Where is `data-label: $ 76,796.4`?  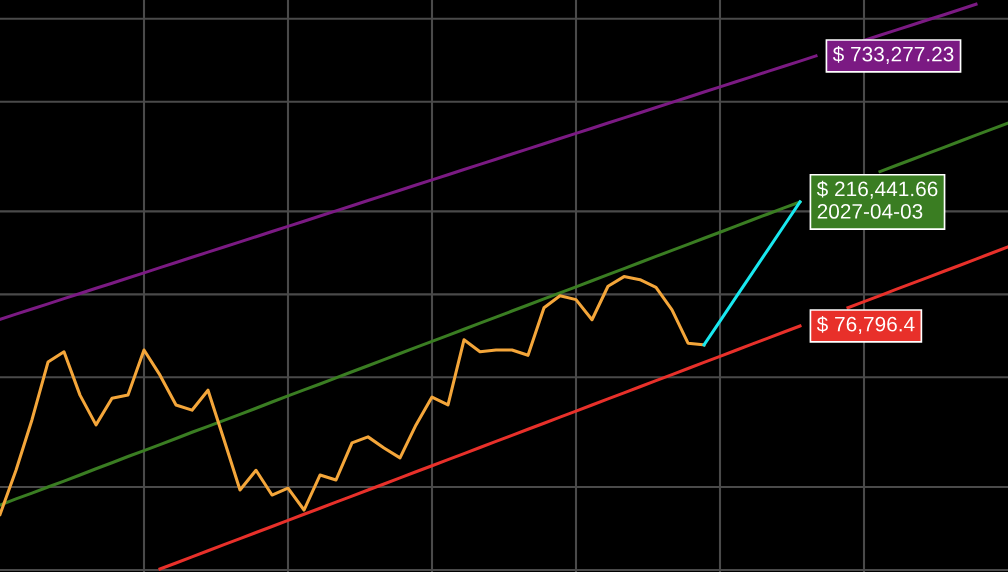
data-label: $ 76,796.4 is located at coordinates (865, 325).